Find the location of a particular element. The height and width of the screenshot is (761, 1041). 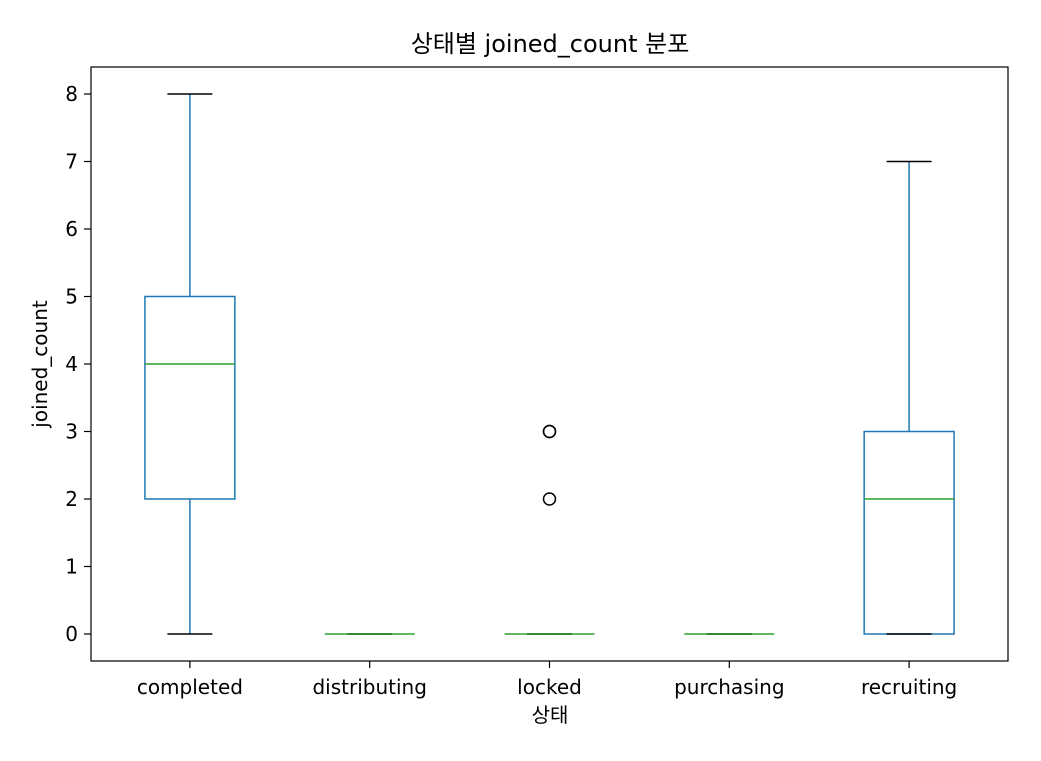

box-group-locked is located at coordinates (549, 529).